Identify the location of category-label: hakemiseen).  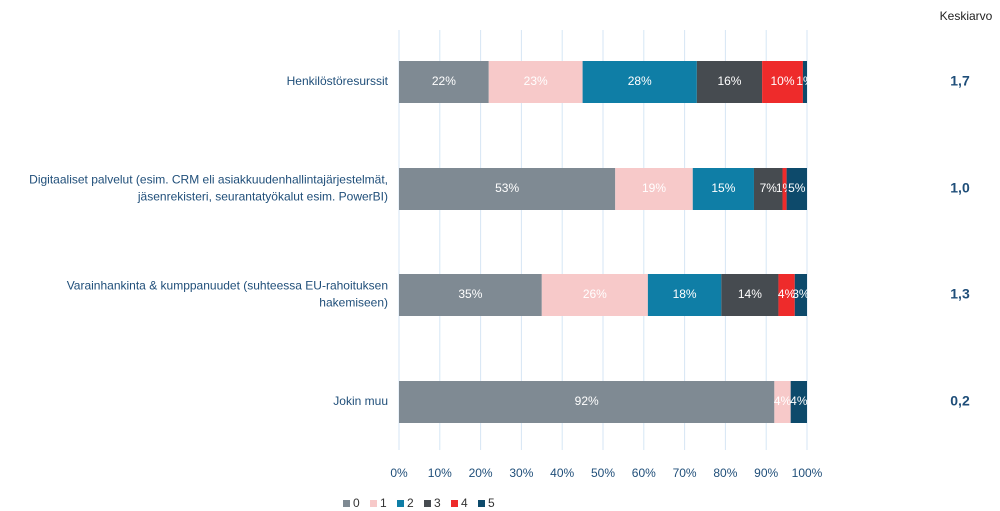
(353, 303).